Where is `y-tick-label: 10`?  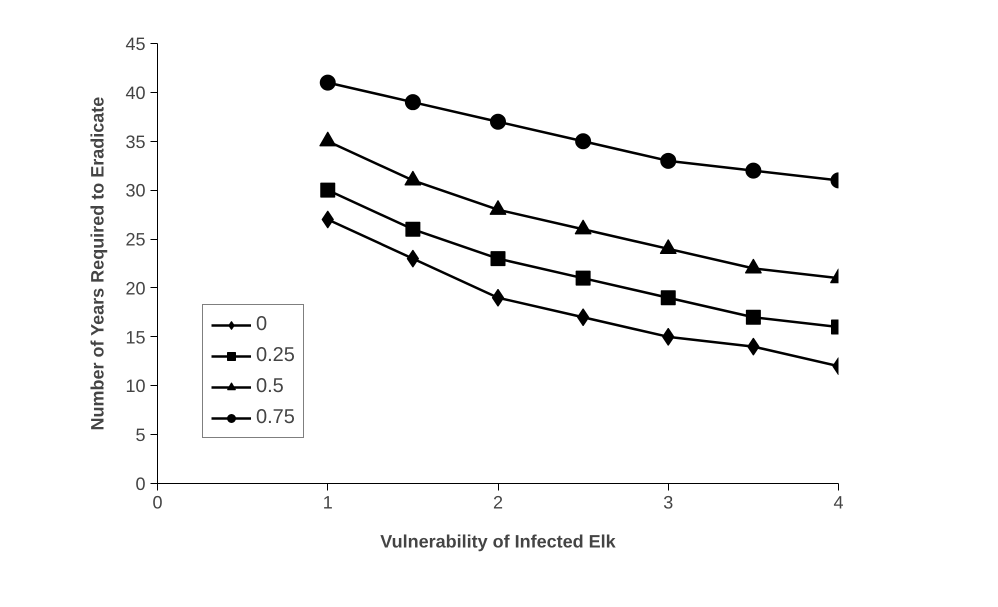 y-tick-label: 10 is located at coordinates (135, 386).